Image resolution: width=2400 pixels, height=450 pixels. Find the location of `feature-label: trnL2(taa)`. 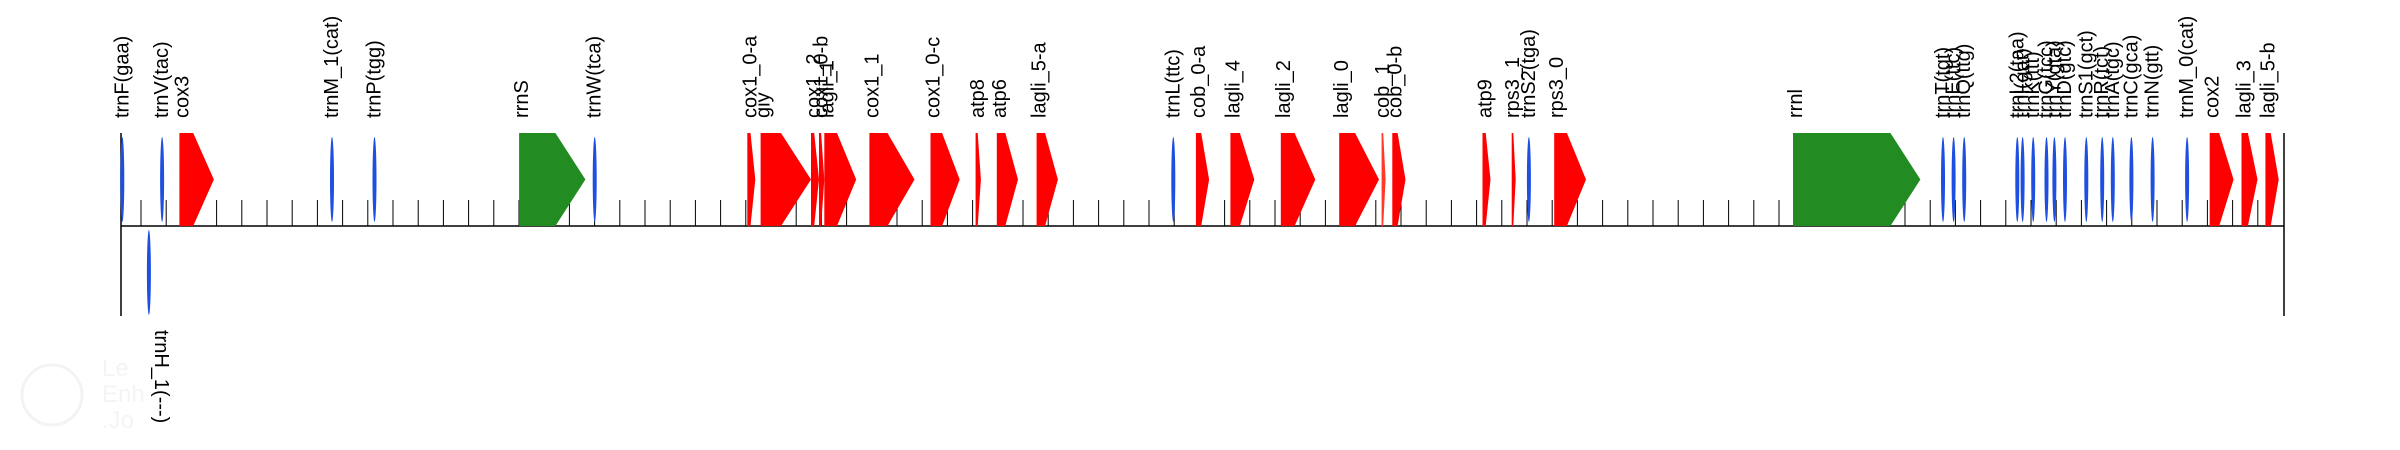

feature-label: trnL2(taa) is located at coordinates (2017, 74).